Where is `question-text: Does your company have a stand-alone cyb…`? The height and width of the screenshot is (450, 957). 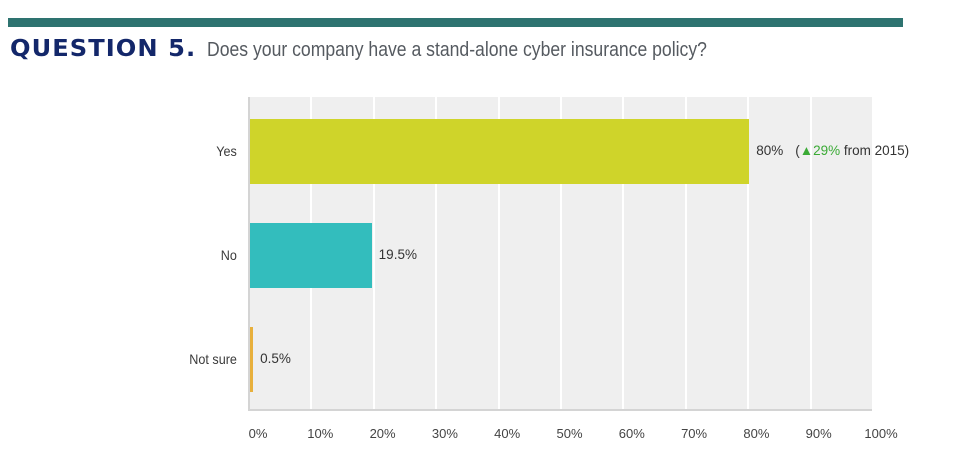 question-text: Does your company have a stand-alone cyb… is located at coordinates (457, 50).